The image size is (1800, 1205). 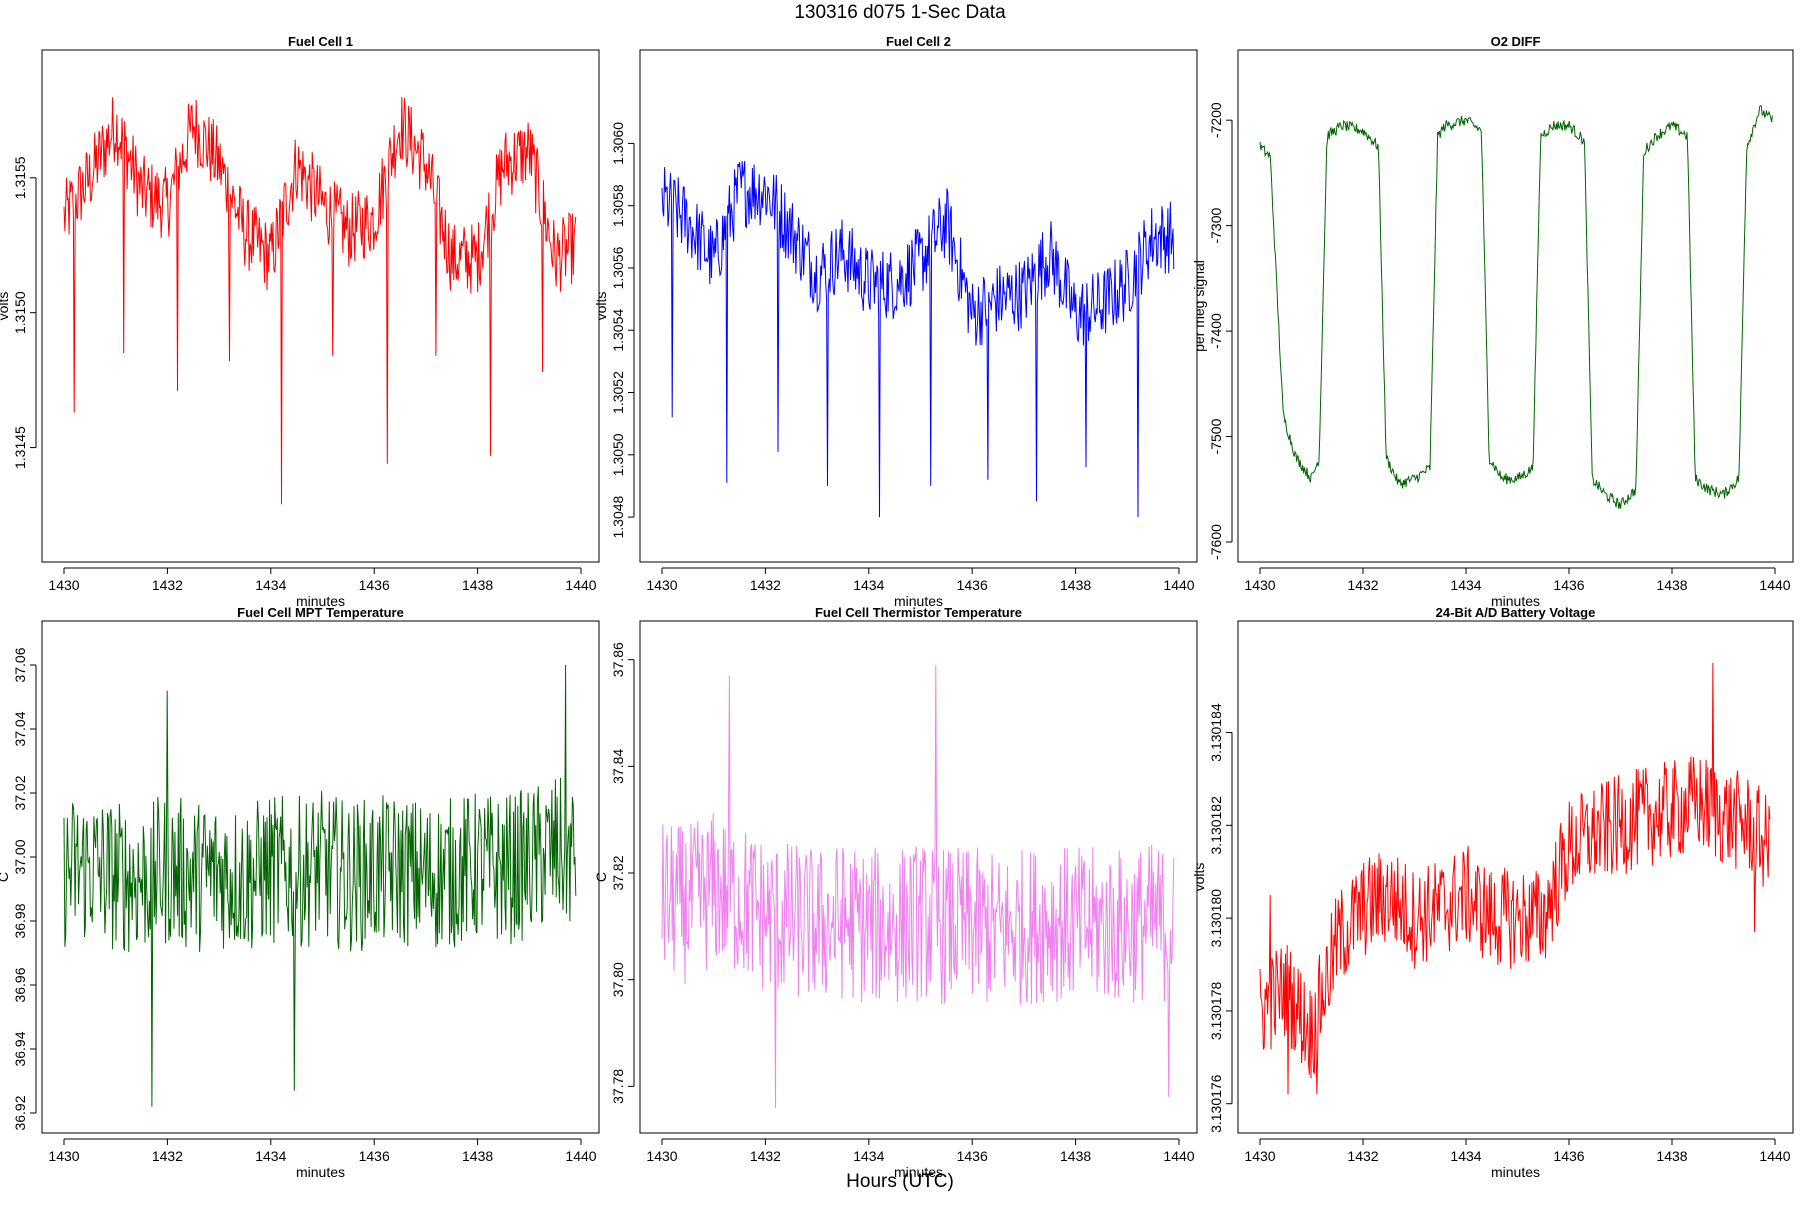 I want to click on y-tick-label: 1.3056, so click(x=618, y=267).